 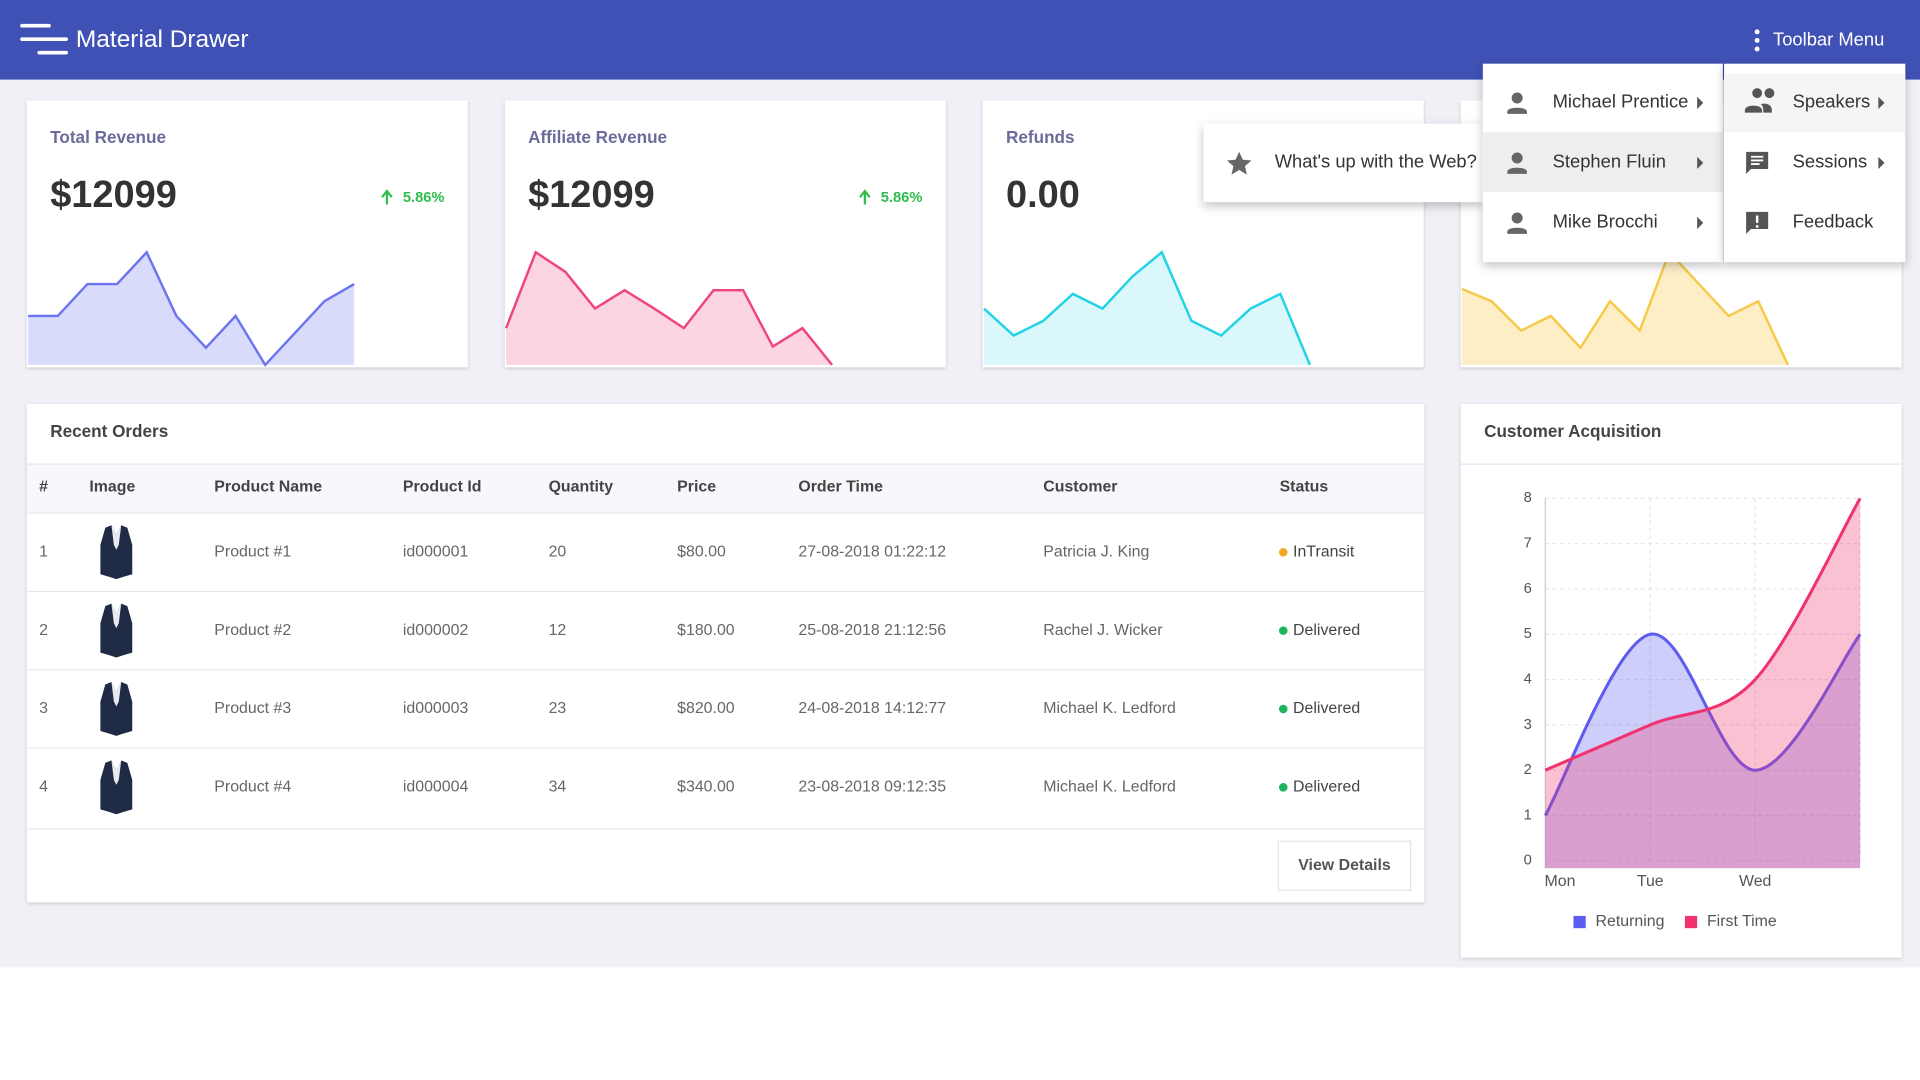 I want to click on popup-menu, so click(x=1343, y=163).